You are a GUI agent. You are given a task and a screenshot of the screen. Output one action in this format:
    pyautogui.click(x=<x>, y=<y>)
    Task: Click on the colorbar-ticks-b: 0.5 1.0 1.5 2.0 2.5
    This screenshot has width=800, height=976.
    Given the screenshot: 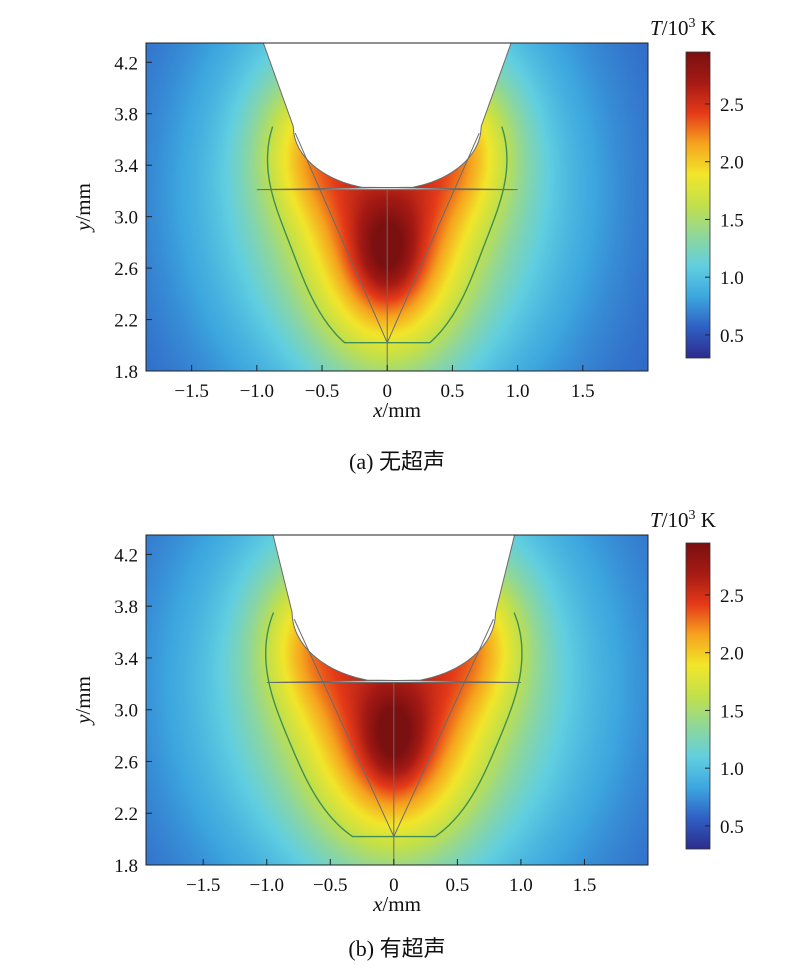 What is the action you would take?
    pyautogui.click(x=724, y=712)
    